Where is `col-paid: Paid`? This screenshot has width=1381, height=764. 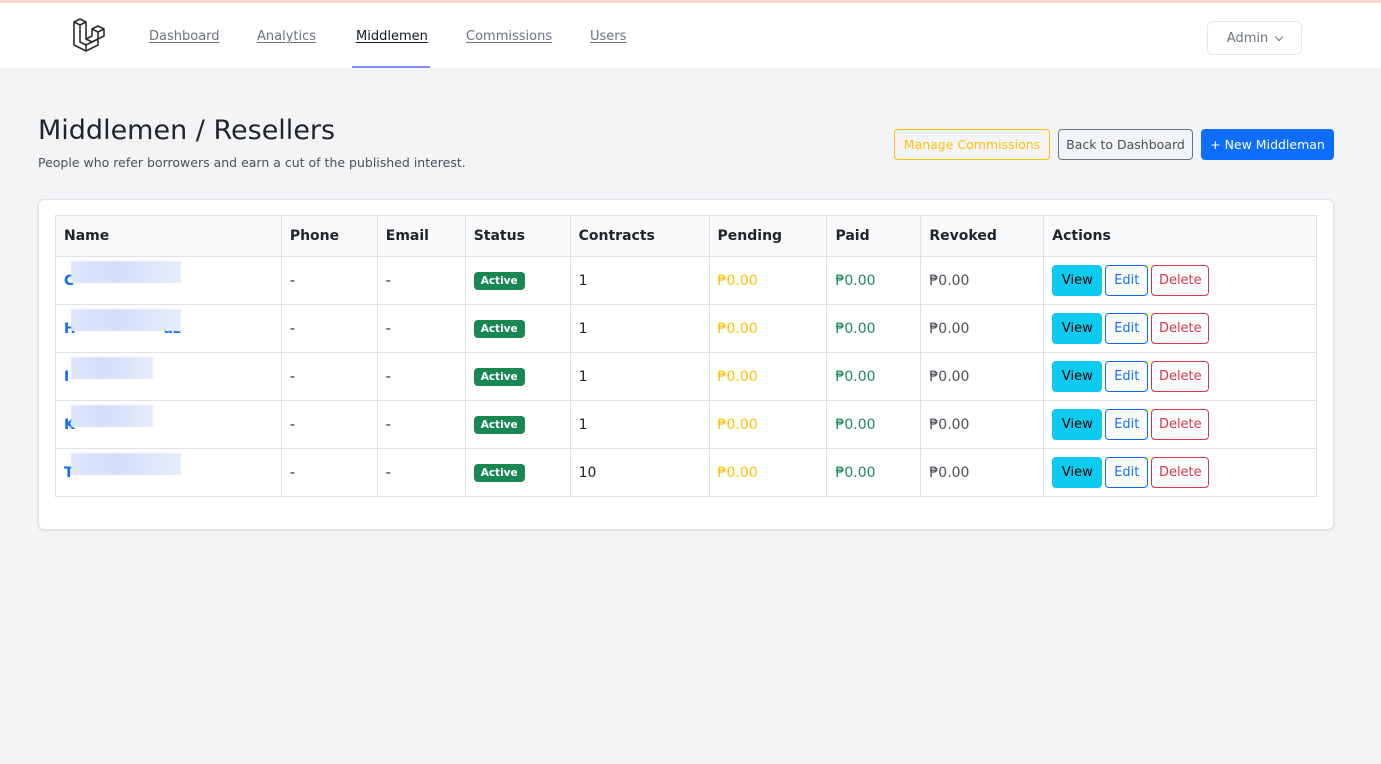
col-paid: Paid is located at coordinates (874, 236).